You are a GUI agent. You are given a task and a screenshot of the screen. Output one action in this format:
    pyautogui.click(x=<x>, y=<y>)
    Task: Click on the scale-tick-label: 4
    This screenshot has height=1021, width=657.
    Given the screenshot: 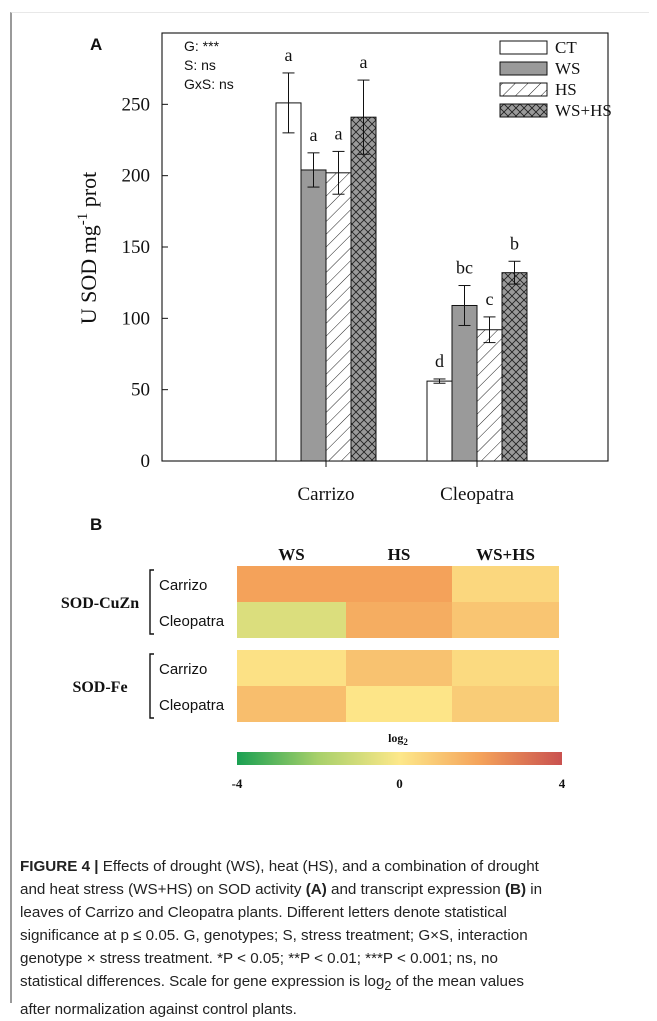 What is the action you would take?
    pyautogui.click(x=562, y=783)
    